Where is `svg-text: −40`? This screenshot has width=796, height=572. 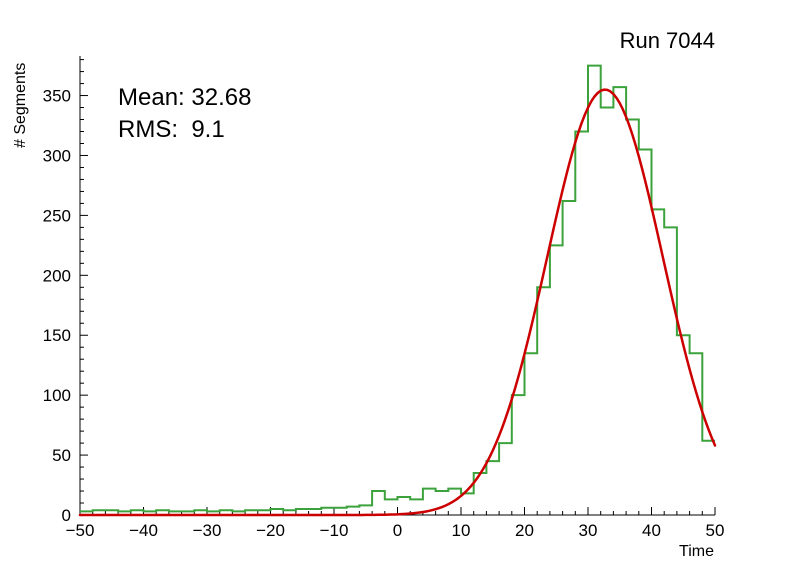
svg-text: −40 is located at coordinates (143, 530).